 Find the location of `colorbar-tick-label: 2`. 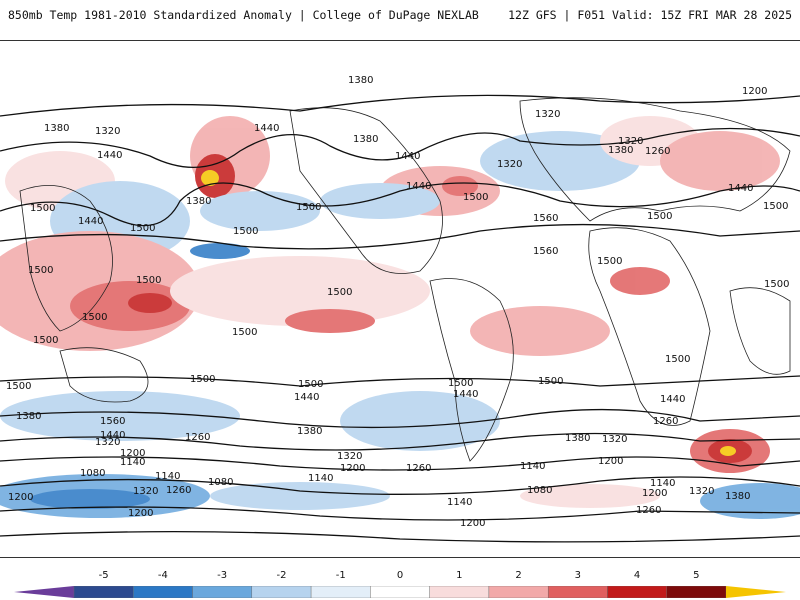

colorbar-tick-label: 2 is located at coordinates (518, 575).